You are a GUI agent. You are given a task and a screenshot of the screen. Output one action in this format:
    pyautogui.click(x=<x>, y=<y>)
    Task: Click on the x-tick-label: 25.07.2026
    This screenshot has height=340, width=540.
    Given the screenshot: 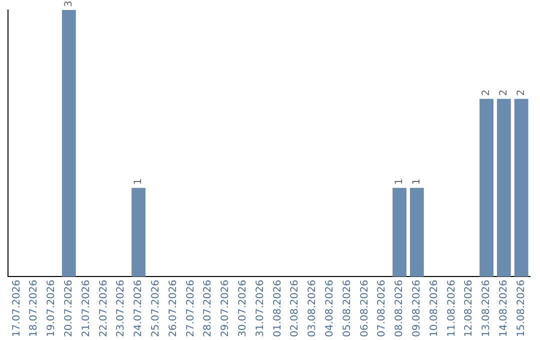 What is the action you would take?
    pyautogui.click(x=156, y=309)
    